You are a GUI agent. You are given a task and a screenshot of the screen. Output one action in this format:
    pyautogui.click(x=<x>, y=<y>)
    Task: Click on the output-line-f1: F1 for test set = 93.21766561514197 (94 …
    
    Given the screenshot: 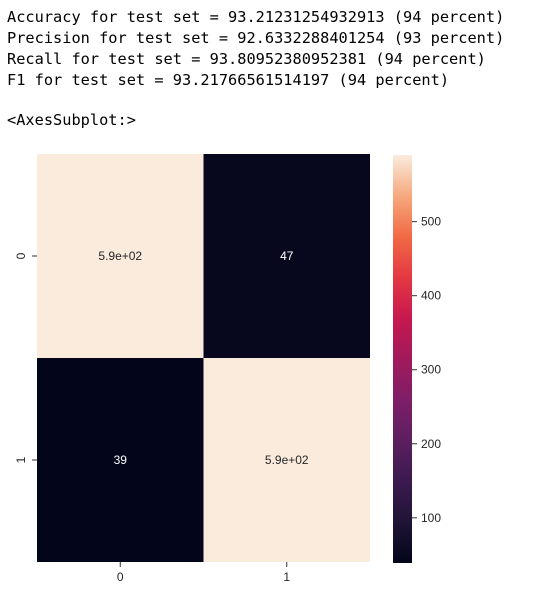 What is the action you would take?
    pyautogui.click(x=228, y=80)
    